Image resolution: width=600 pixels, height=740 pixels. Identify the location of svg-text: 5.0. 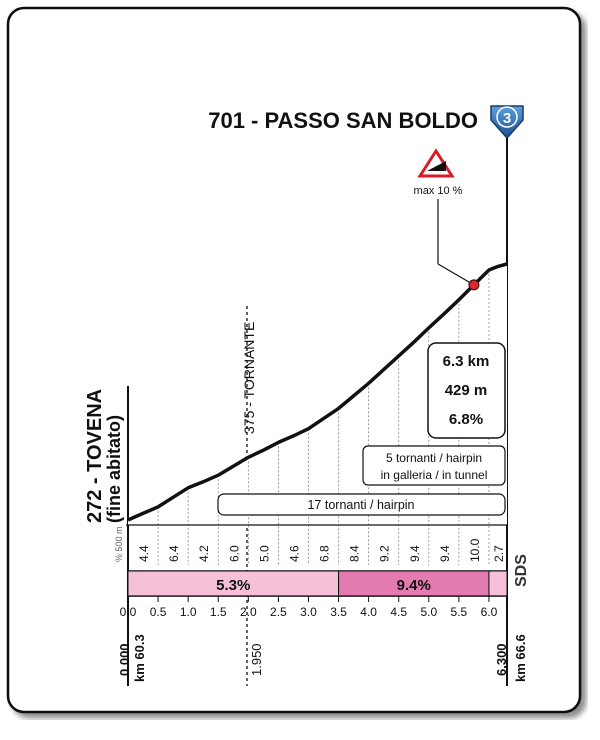
(264, 553).